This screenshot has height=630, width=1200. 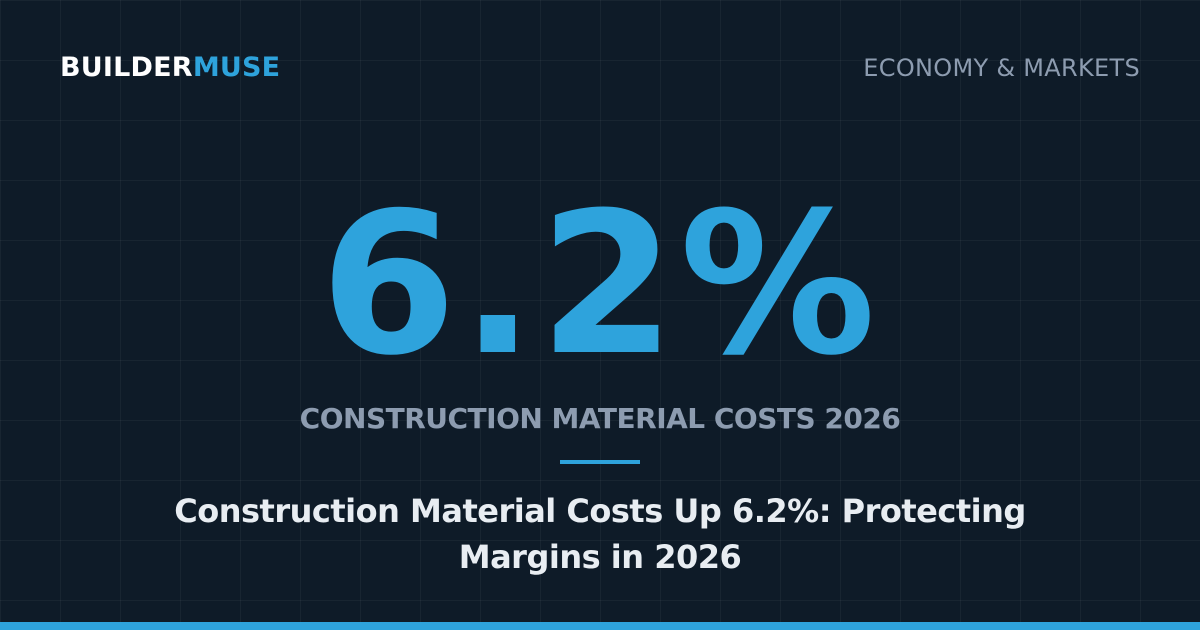 What do you see at coordinates (236, 67) in the screenshot?
I see `brand-part: MUSE` at bounding box center [236, 67].